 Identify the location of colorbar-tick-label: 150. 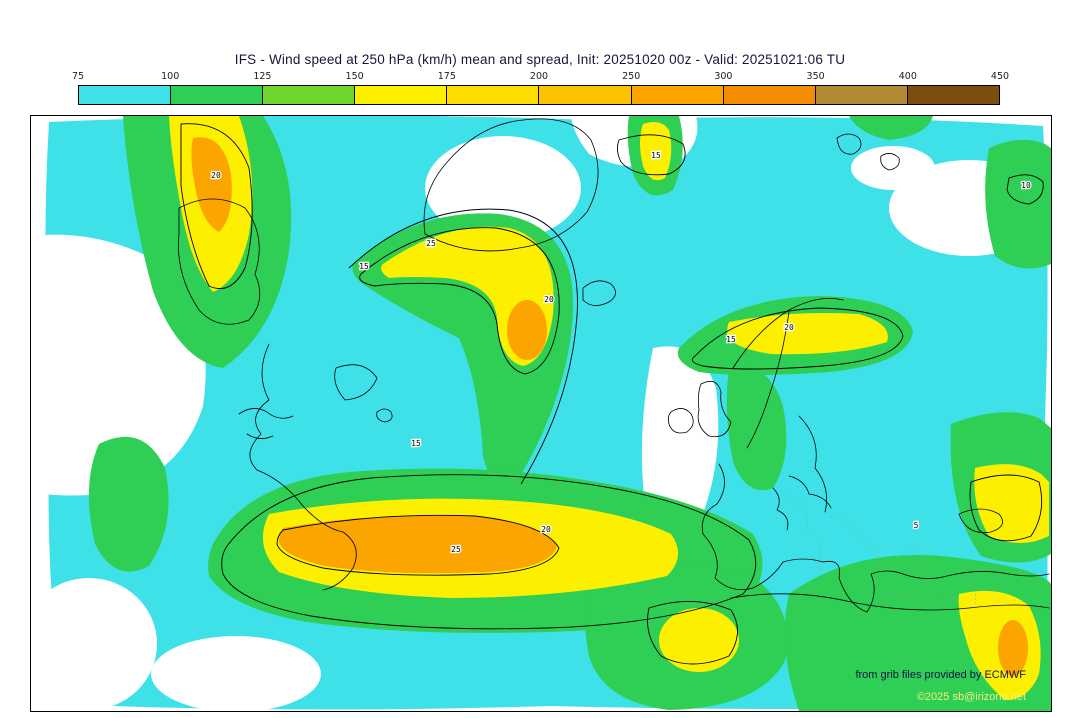
(354, 76).